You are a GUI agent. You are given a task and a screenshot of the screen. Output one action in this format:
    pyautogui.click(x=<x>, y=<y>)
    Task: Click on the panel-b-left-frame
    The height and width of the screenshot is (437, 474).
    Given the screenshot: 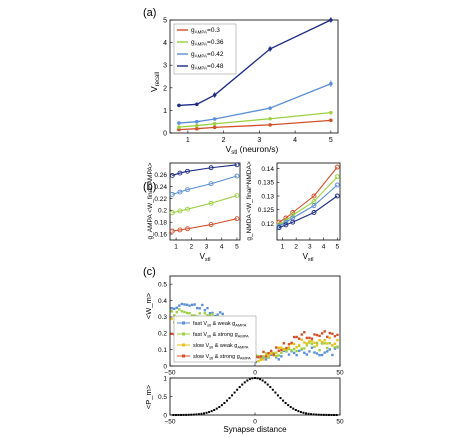 What is the action you would take?
    pyautogui.click(x=205, y=201)
    